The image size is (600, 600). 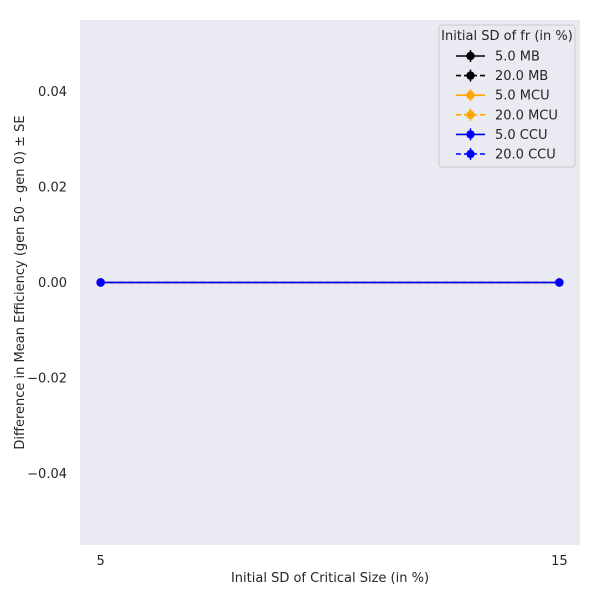 I want to click on legend-item: 5.0 MB, so click(x=498, y=57).